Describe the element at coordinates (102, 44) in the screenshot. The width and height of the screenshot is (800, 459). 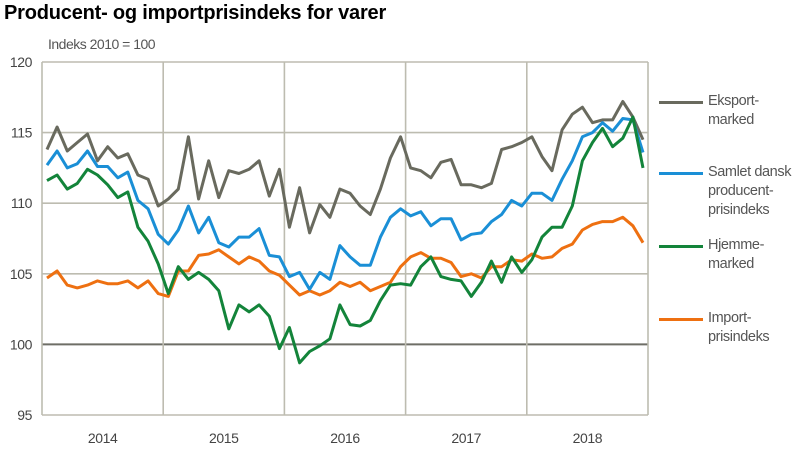
I see `y-axis-label: Indeks 2010 = 100` at that location.